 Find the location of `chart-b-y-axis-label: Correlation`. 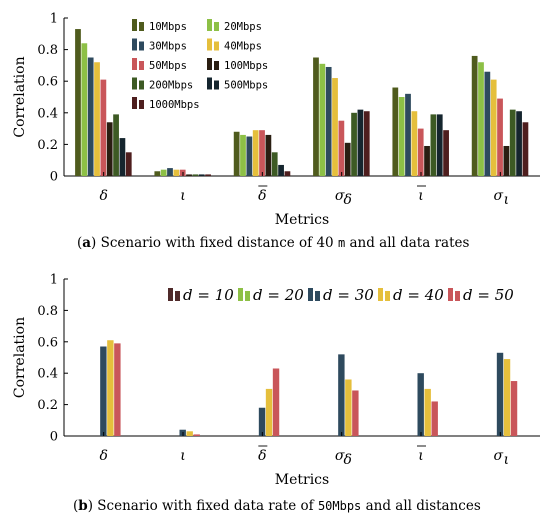

chart-b-y-axis-label: Correlation is located at coordinates (20, 357).